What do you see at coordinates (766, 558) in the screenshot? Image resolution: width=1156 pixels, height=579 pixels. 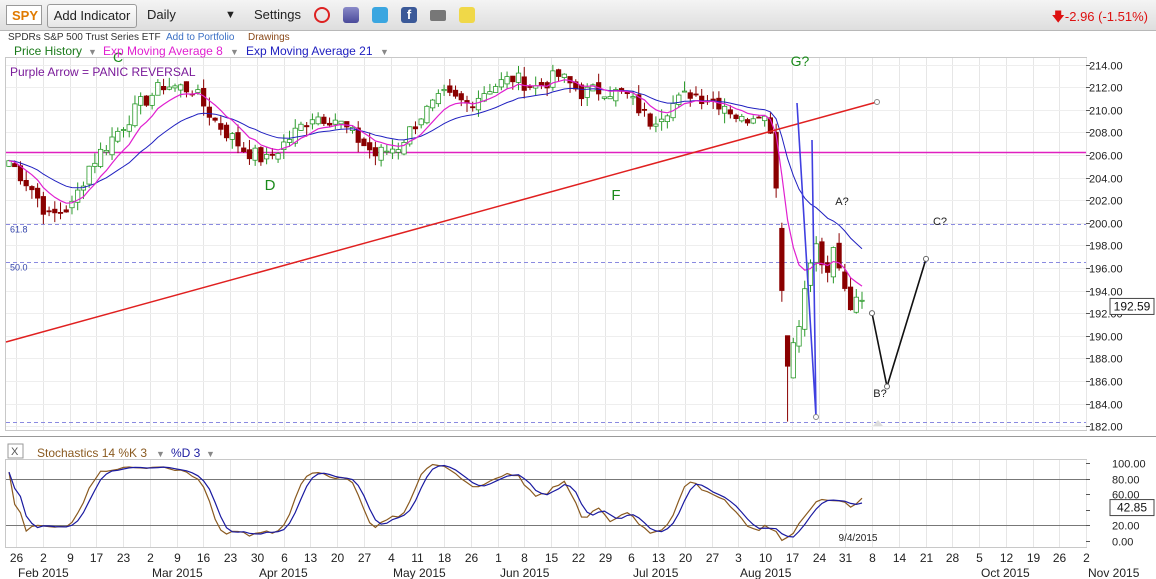 I see `date-tick-label: 10` at bounding box center [766, 558].